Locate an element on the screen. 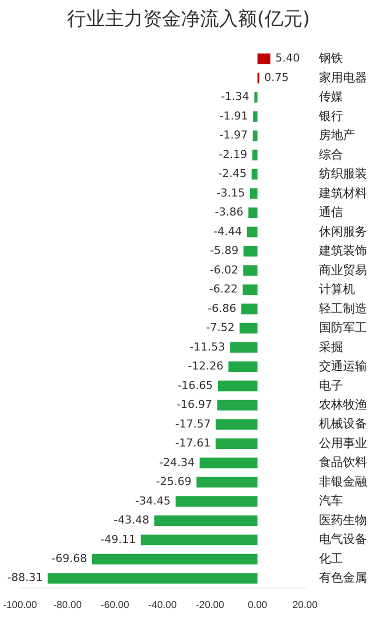 The width and height of the screenshot is (377, 620). y-tick-label: 电气设备 is located at coordinates (343, 539).